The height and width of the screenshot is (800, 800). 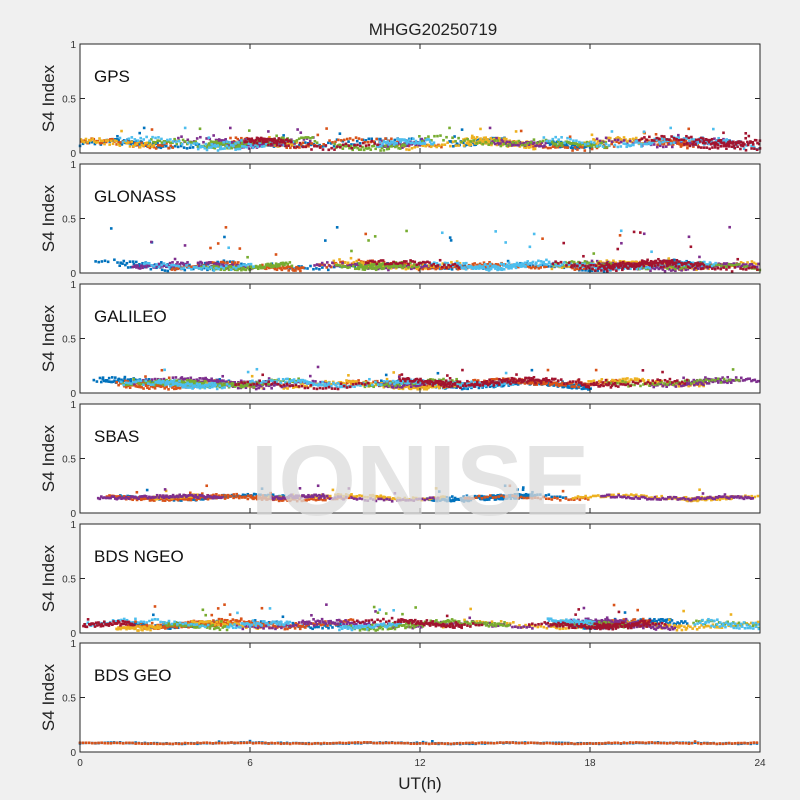 What do you see at coordinates (48, 218) in the screenshot?
I see `y-axis-label: S4 Index` at bounding box center [48, 218].